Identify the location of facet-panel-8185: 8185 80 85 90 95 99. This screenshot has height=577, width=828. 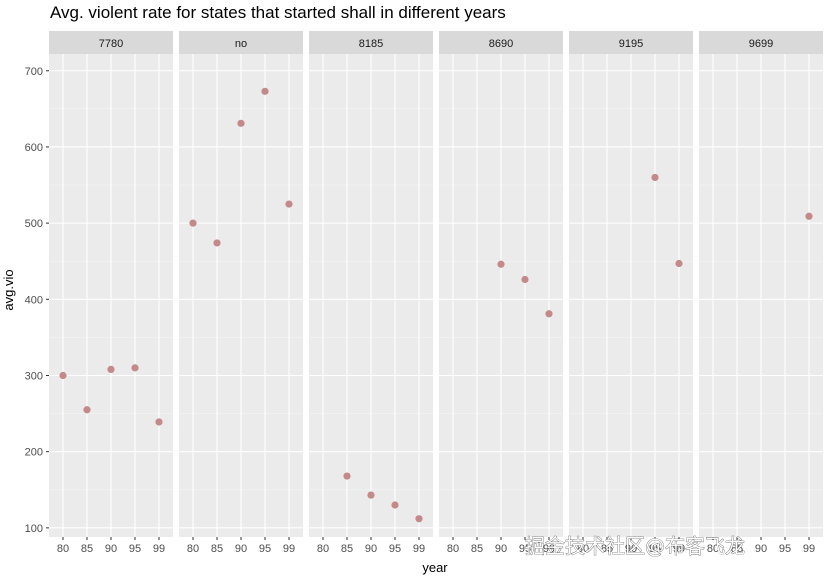
(371, 293).